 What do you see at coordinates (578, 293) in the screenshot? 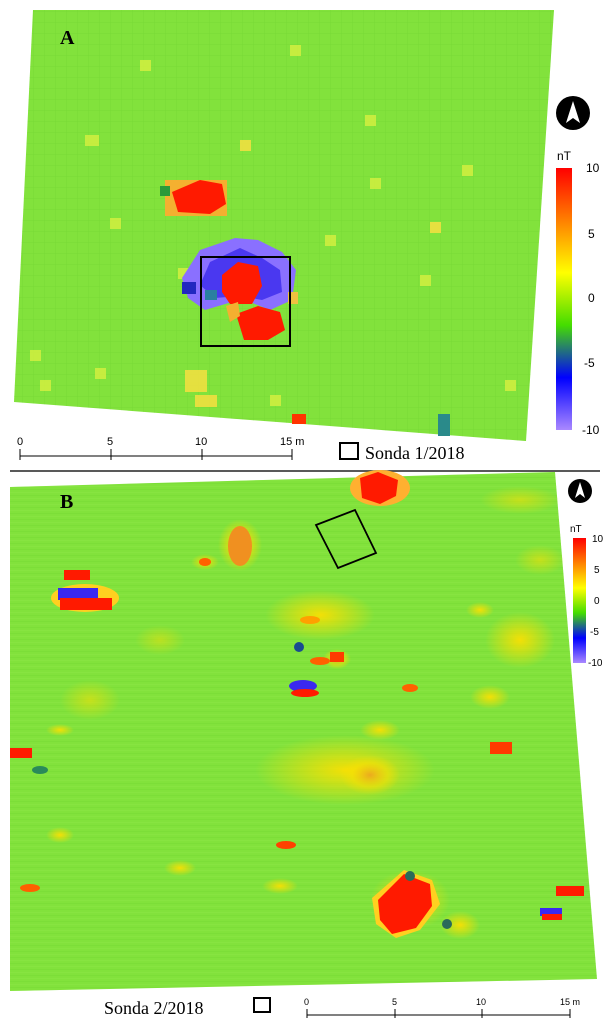
I see `colorbar-a: nT 10 5 0 -5 -10` at bounding box center [578, 293].